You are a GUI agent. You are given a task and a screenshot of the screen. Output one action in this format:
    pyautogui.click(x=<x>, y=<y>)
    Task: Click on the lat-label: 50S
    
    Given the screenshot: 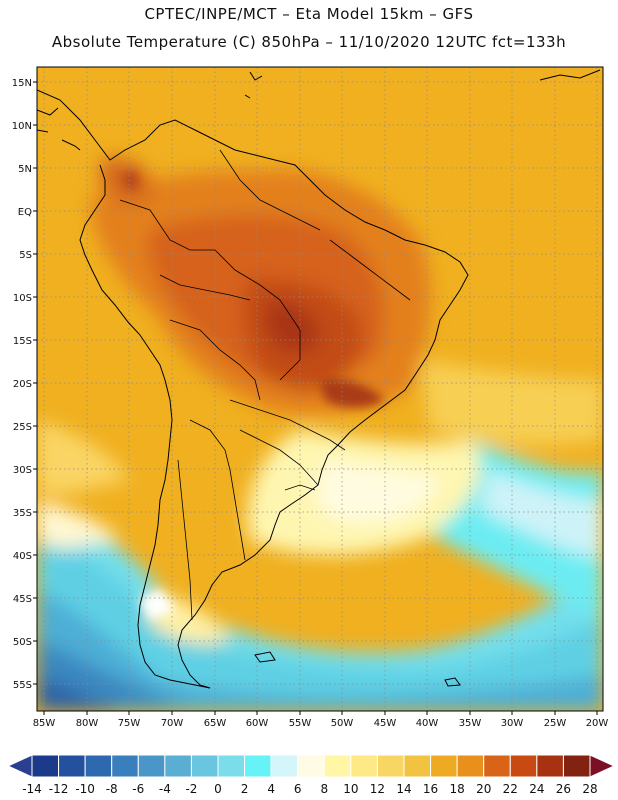 What is the action you would take?
    pyautogui.click(x=22, y=642)
    